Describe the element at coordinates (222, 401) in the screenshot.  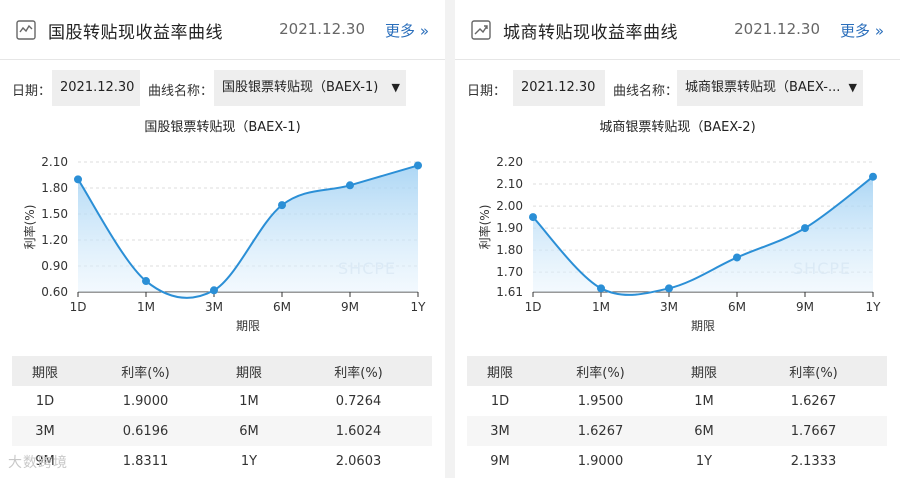
I see `table-row: 1D 1.9000 1M 0.7264` at that location.